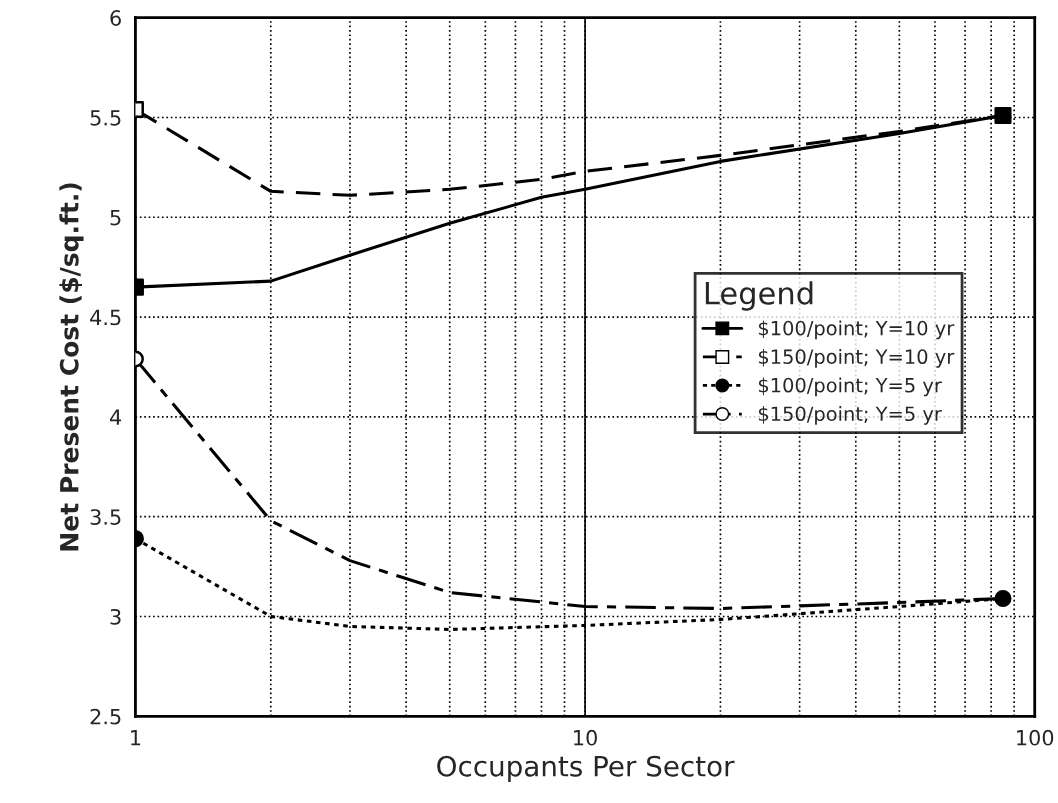 The height and width of the screenshot is (803, 1058). Describe the element at coordinates (856, 358) in the screenshot. I see `legend-label: $150/point; Y=10 yr` at that location.